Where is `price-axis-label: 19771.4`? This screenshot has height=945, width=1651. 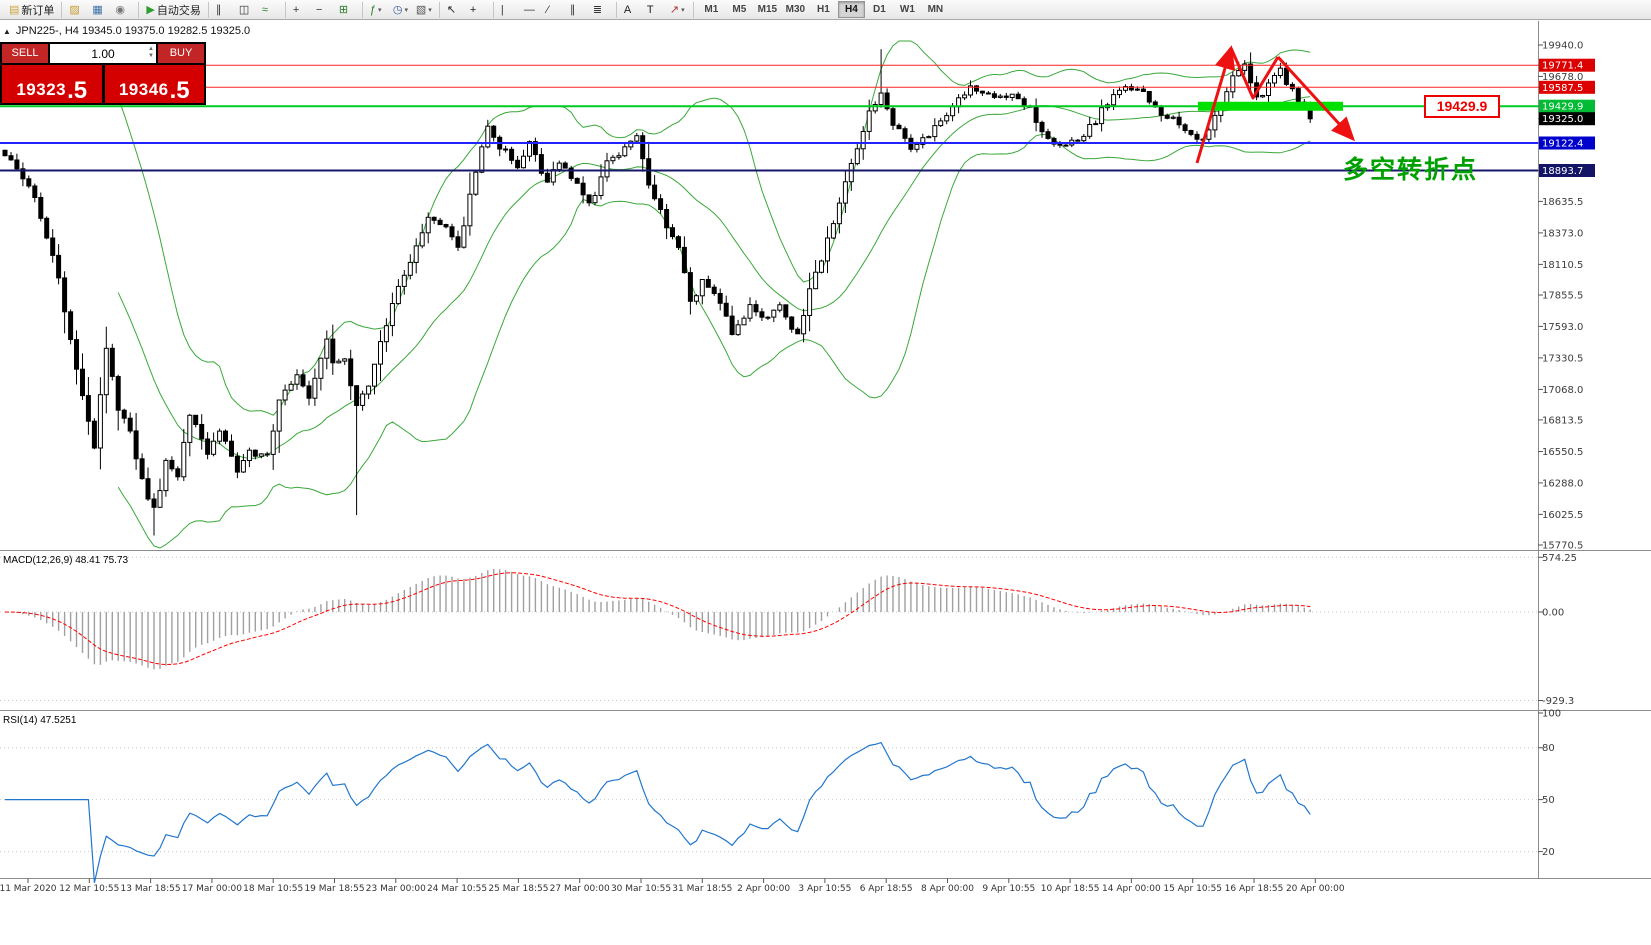 price-axis-label: 19771.4 is located at coordinates (1562, 66).